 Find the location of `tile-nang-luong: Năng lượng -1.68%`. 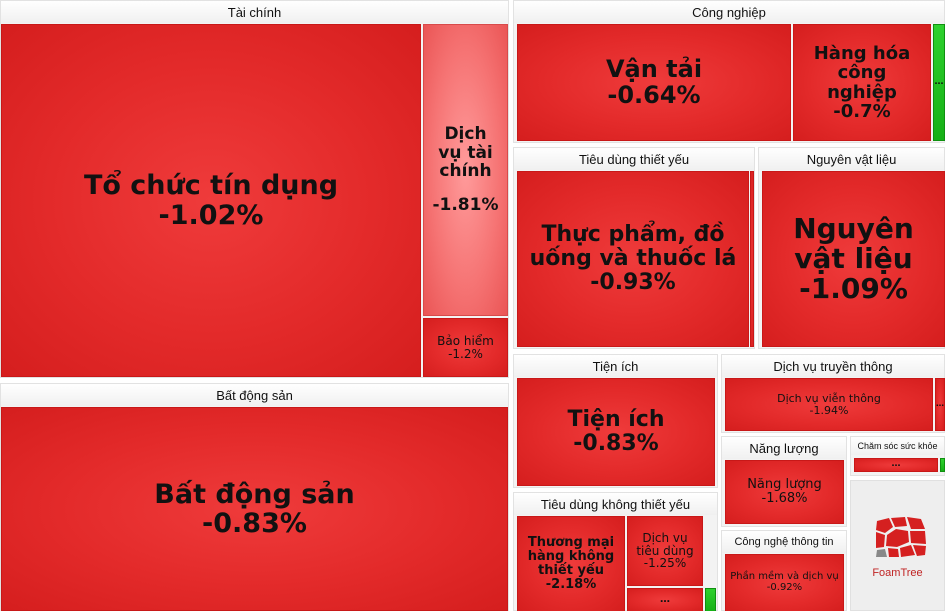

tile-nang-luong: Năng lượng -1.68% is located at coordinates (784, 492).